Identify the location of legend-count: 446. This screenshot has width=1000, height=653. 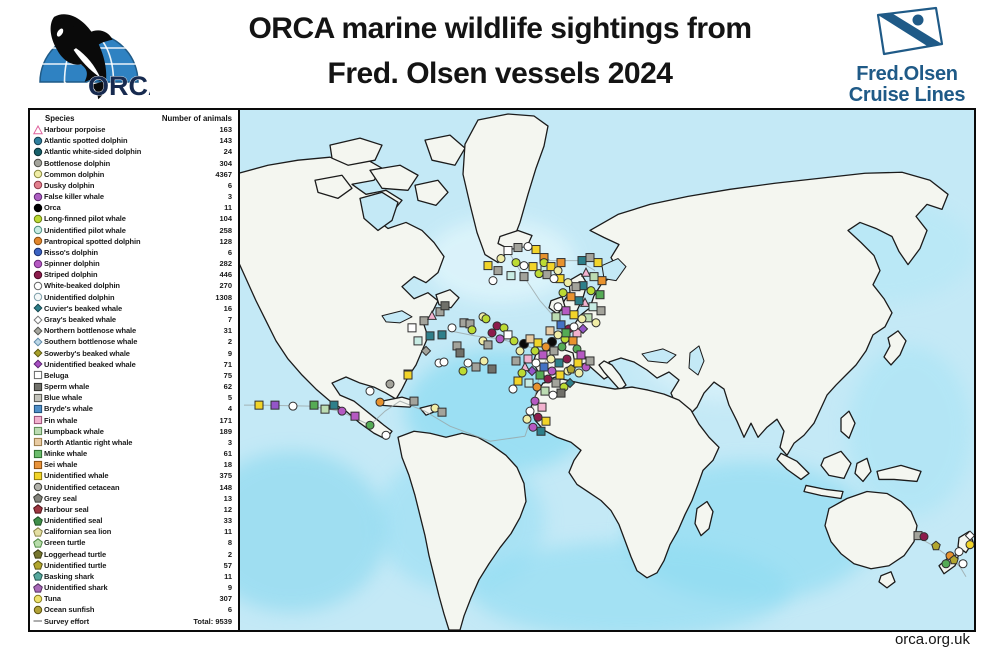
(225, 275).